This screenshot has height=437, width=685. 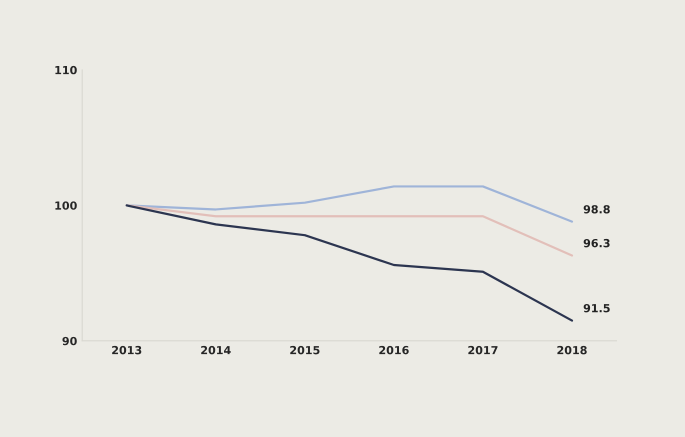 I want to click on data-label: 96.3, so click(x=597, y=243).